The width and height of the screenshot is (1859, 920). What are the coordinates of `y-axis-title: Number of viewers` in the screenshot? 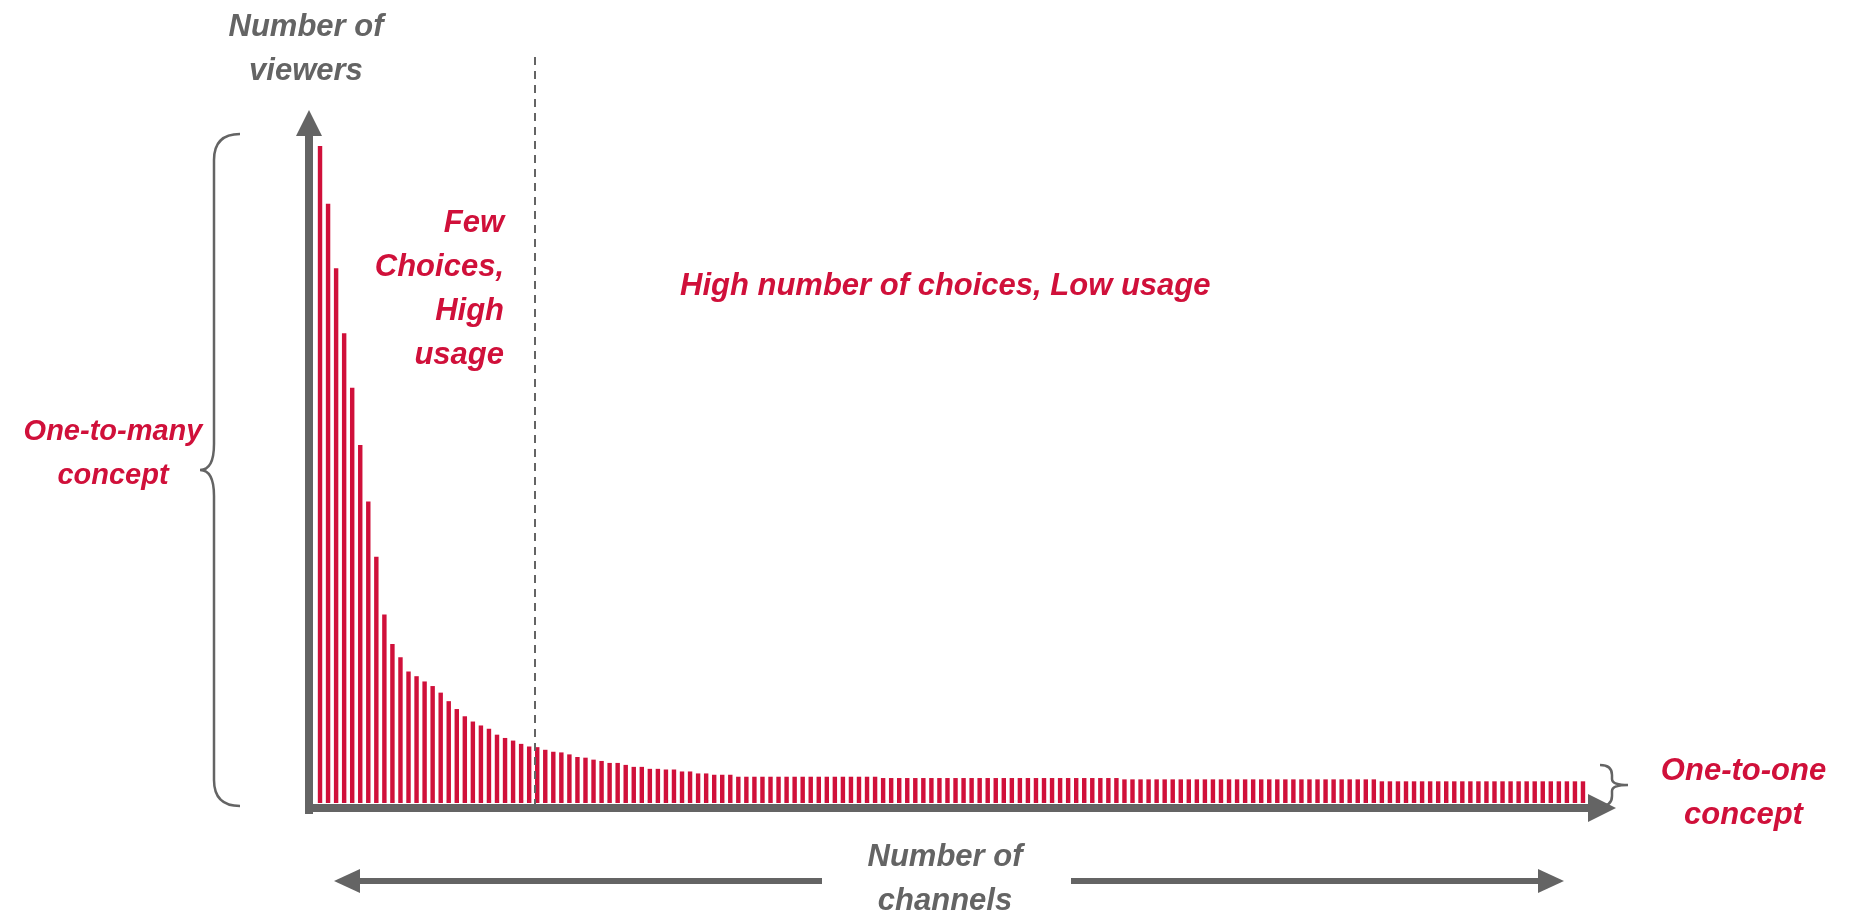 It's located at (307, 48).